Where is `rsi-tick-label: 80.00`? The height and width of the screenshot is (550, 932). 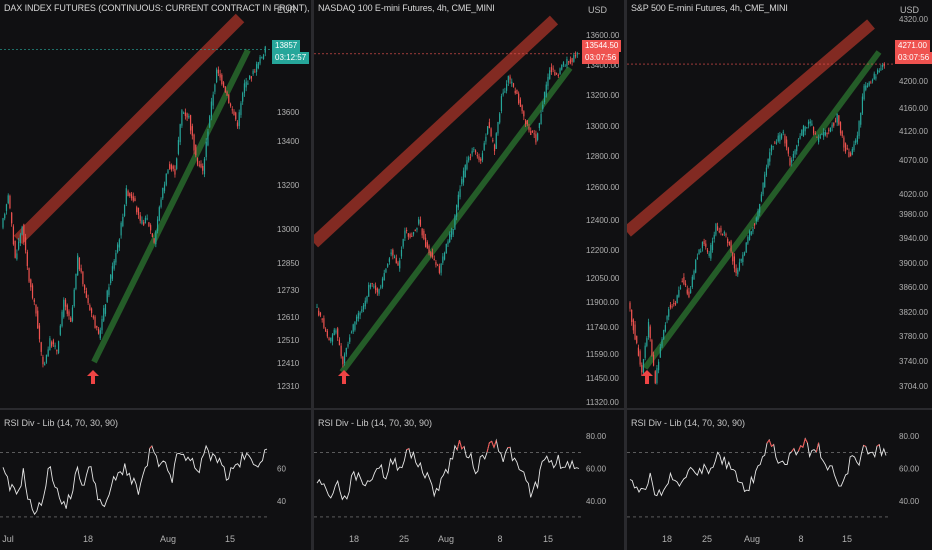 rsi-tick-label: 80.00 is located at coordinates (909, 436).